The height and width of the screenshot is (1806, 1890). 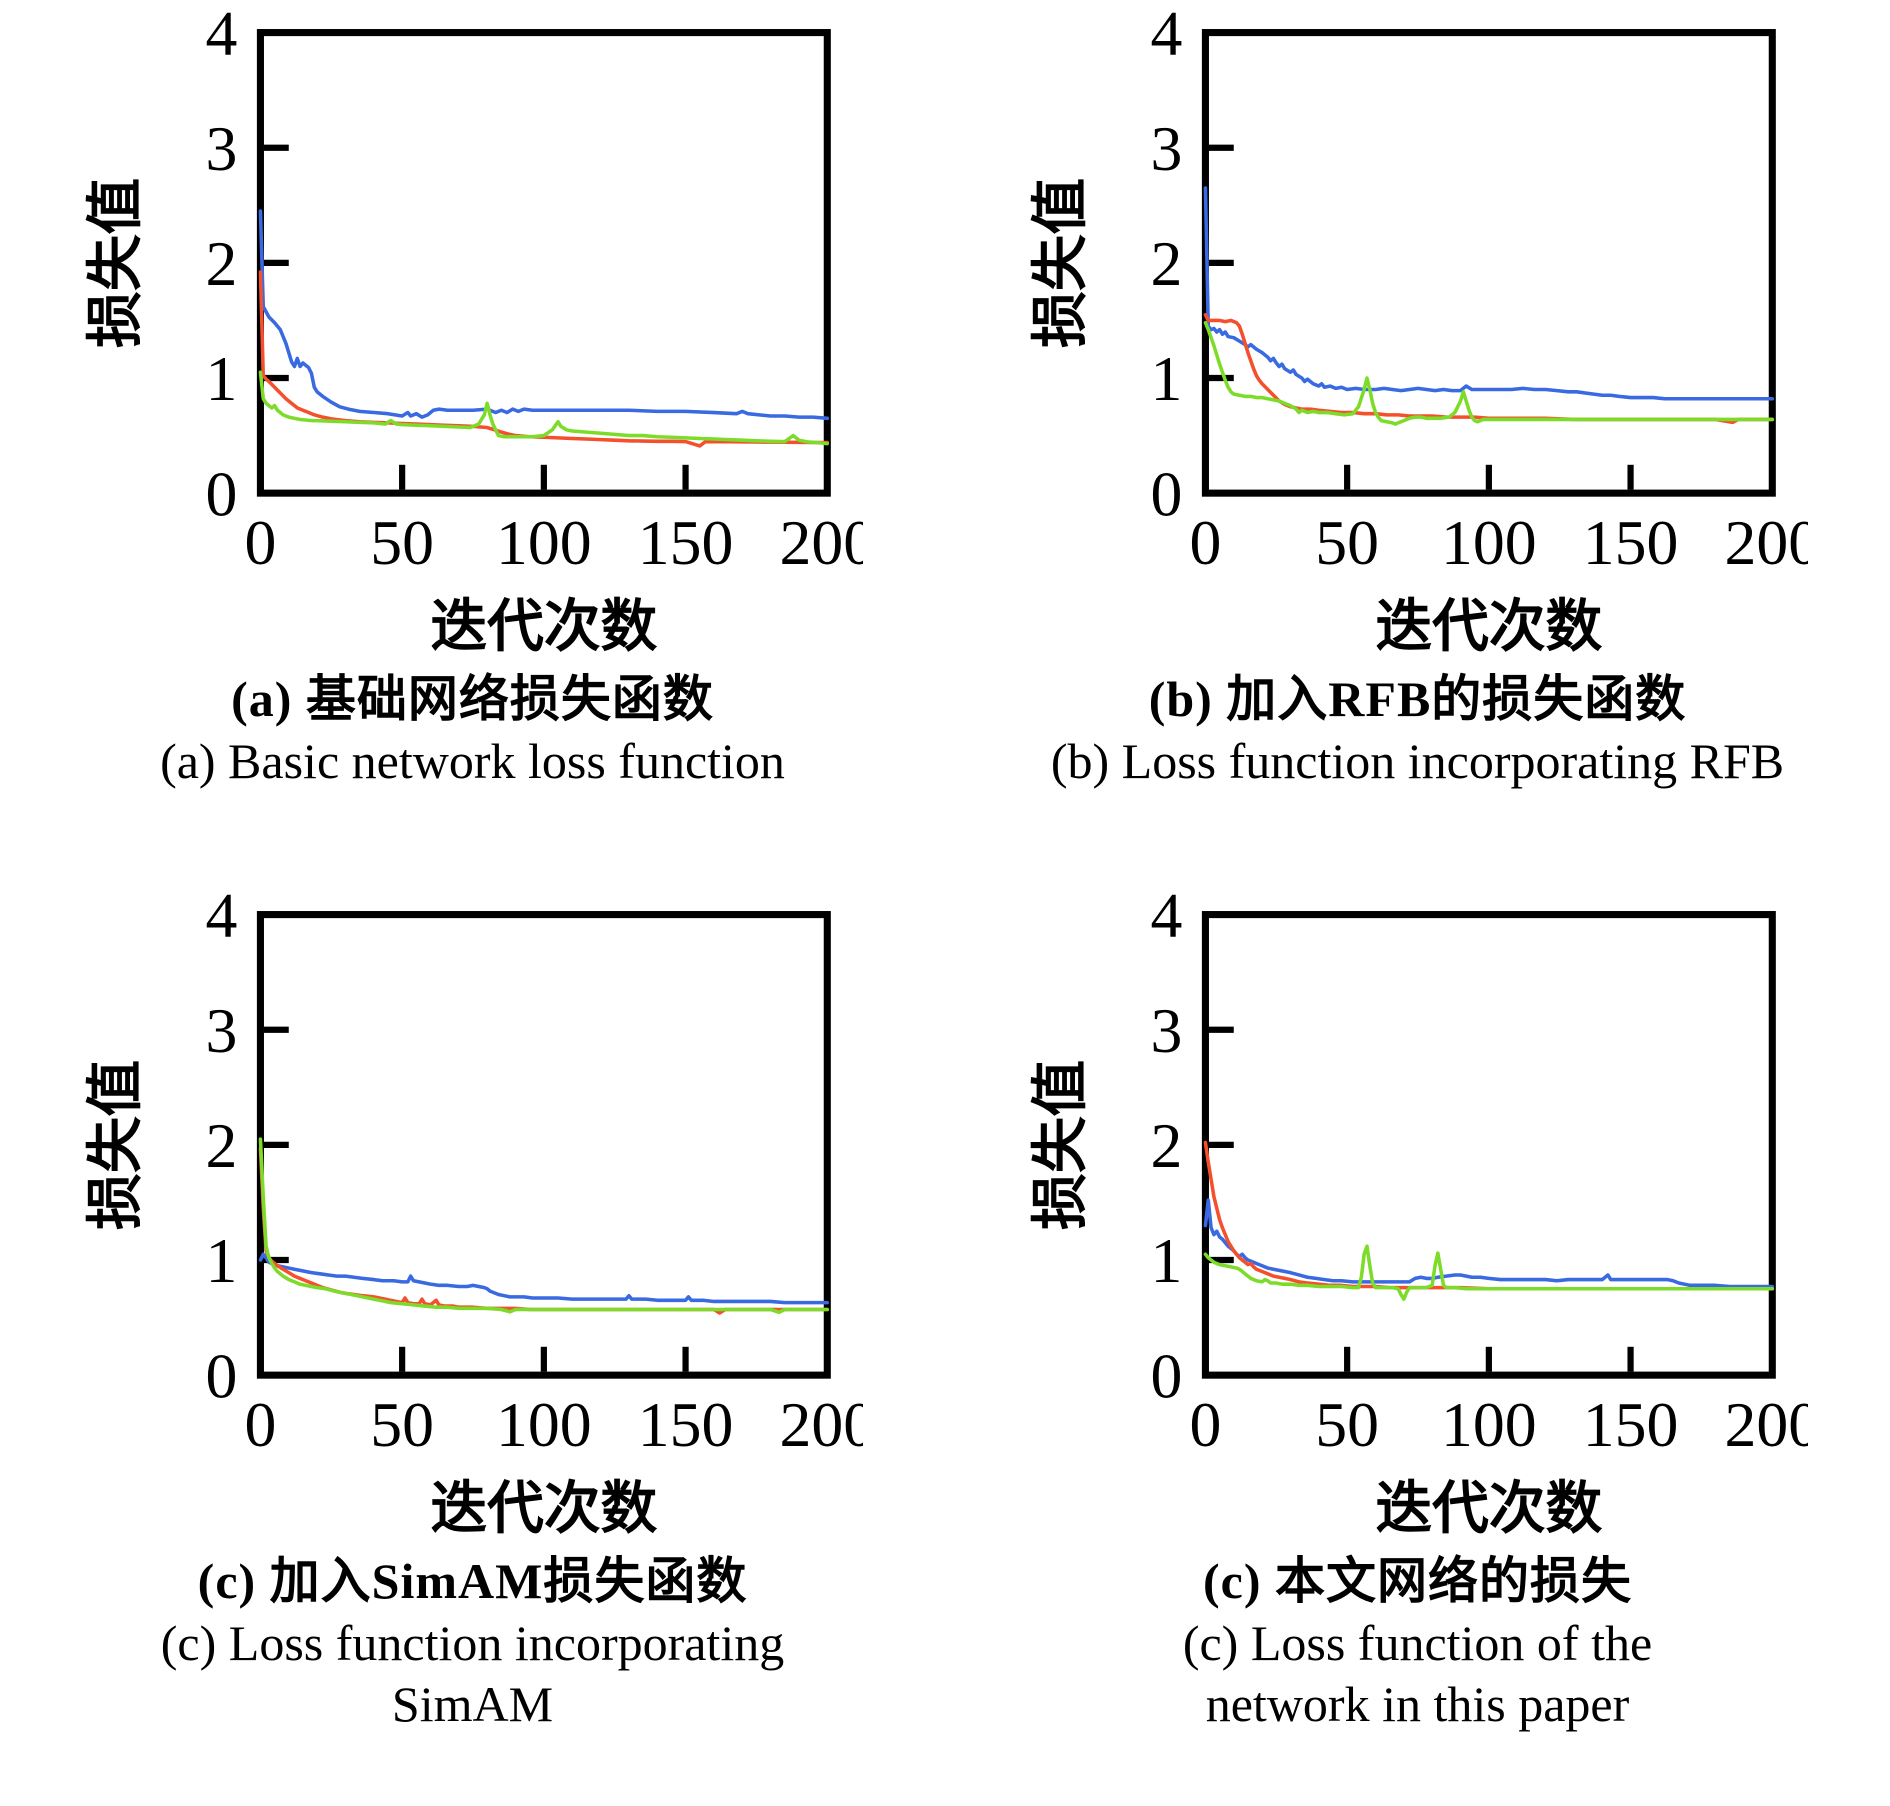 I want to click on caption-a-en-line1: (a) Basic network loss function, so click(x=472, y=761).